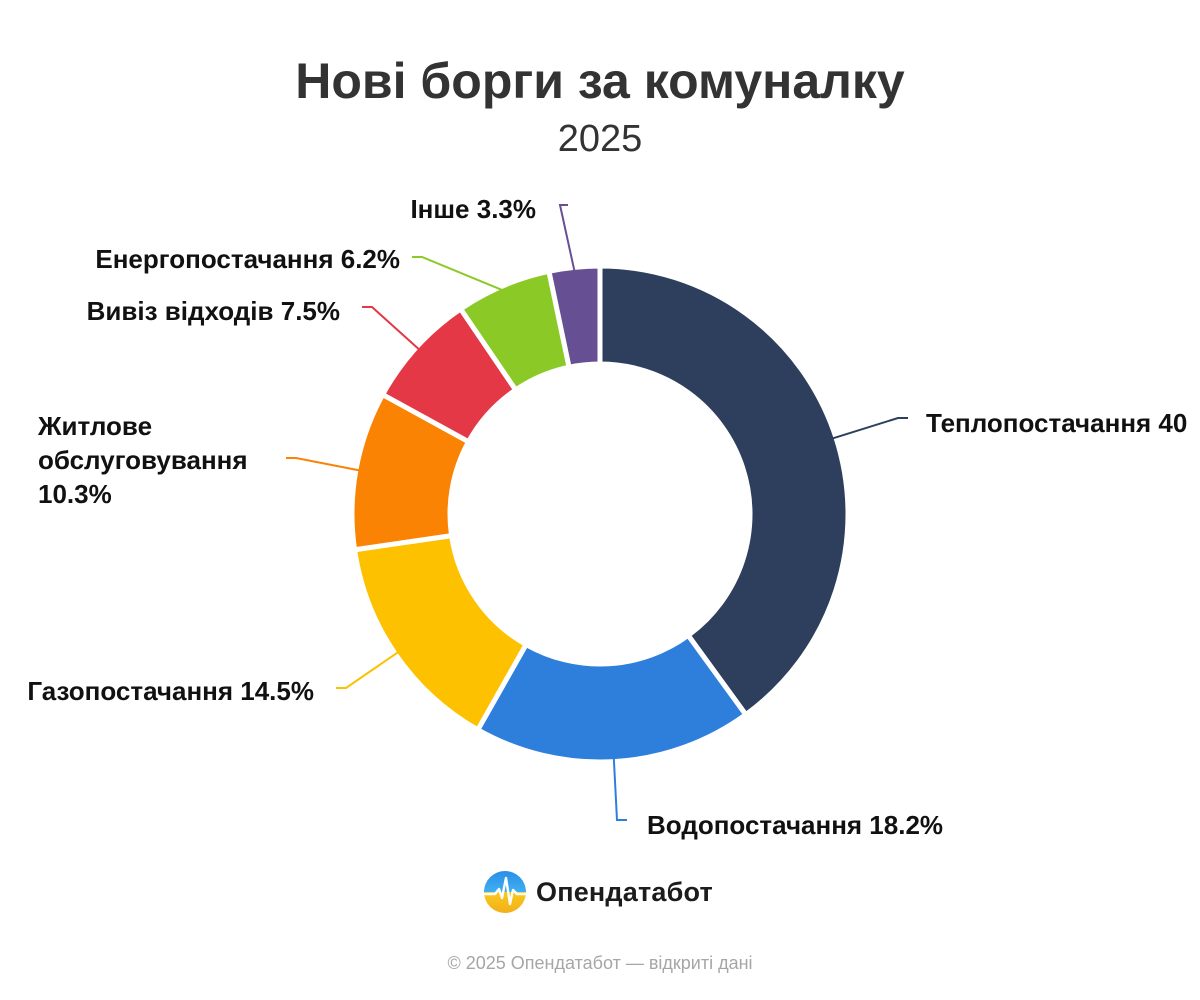 This screenshot has width=1200, height=1000. I want to click on slice-label: Вивіз відходів 7.5%, so click(213, 311).